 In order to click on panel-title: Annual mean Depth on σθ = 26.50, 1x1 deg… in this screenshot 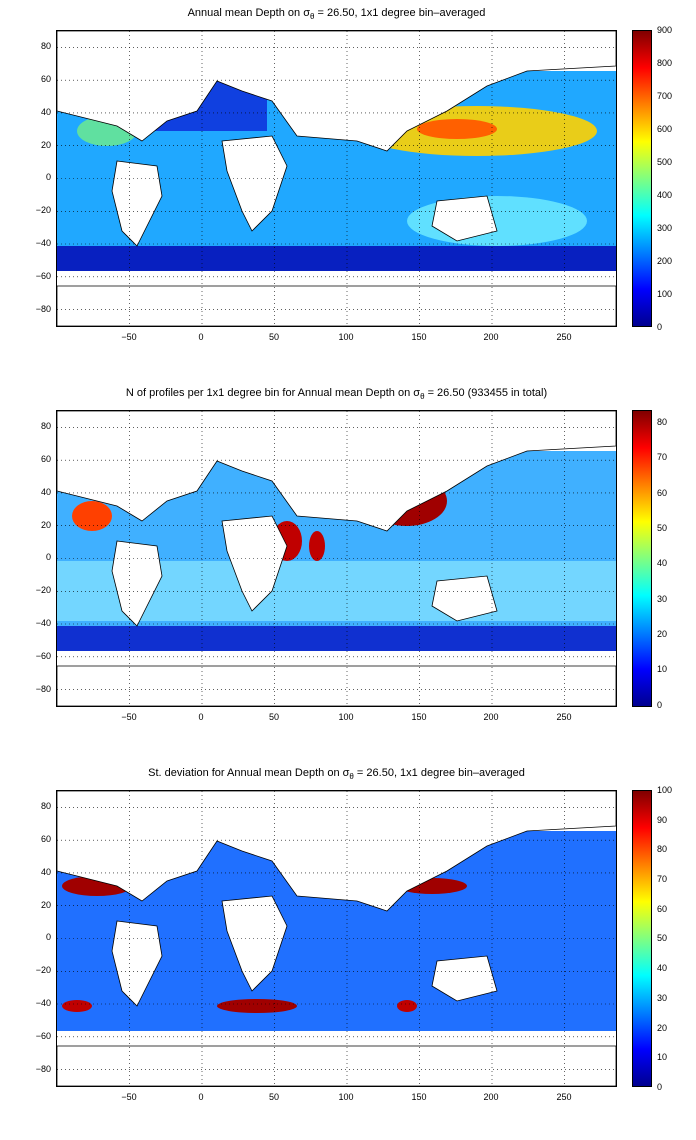, I will do `click(336, 14)`.